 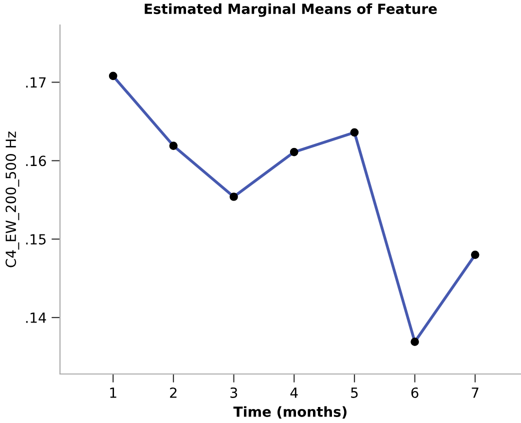 I want to click on x-tick-label: 6, so click(x=414, y=392).